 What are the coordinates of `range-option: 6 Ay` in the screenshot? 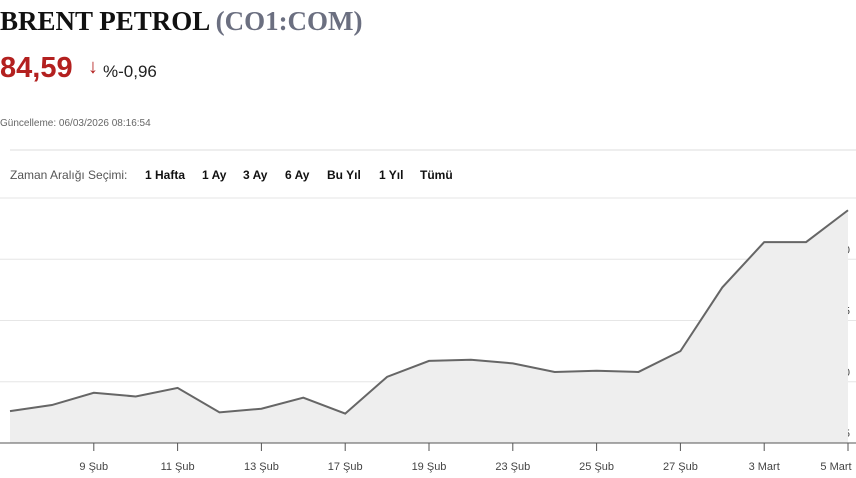 It's located at (297, 175).